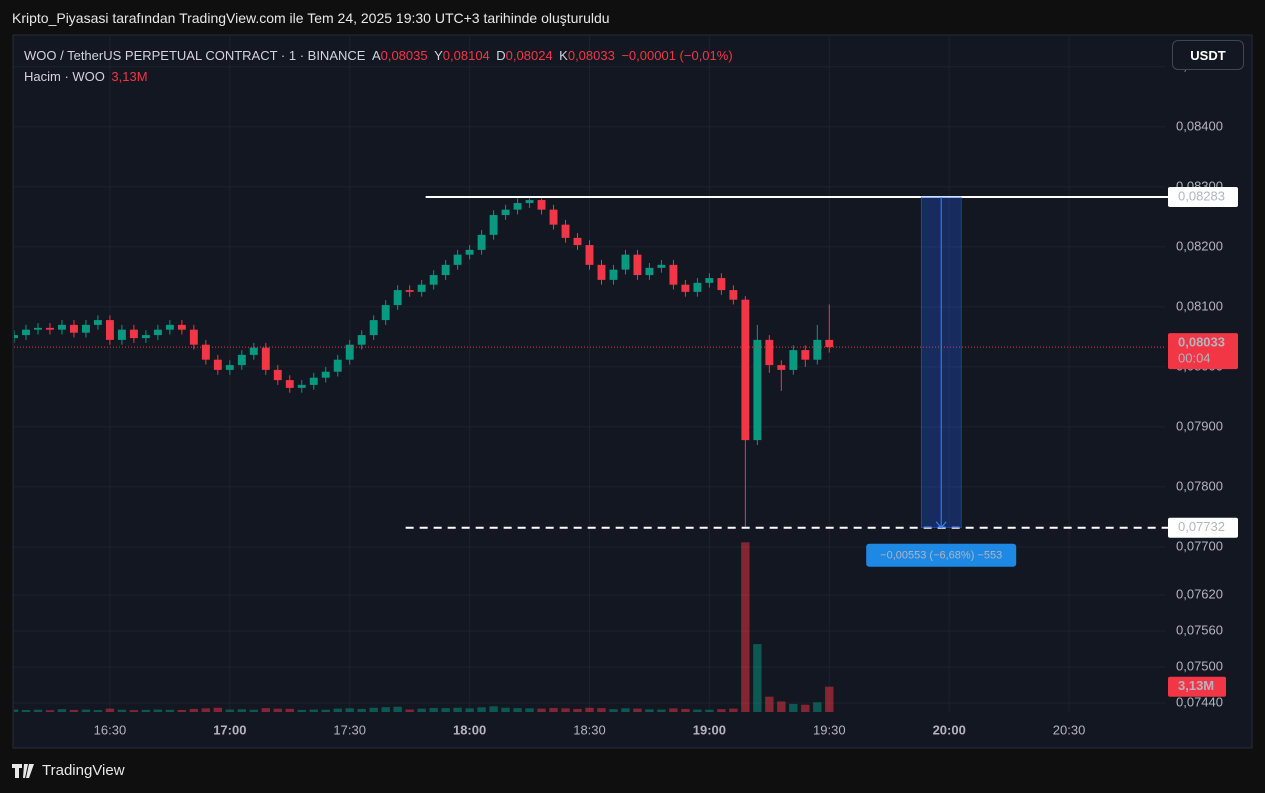 The image size is (1265, 793). Describe the element at coordinates (1199, 629) in the screenshot. I see `y-tick-label: 0,07560` at that location.